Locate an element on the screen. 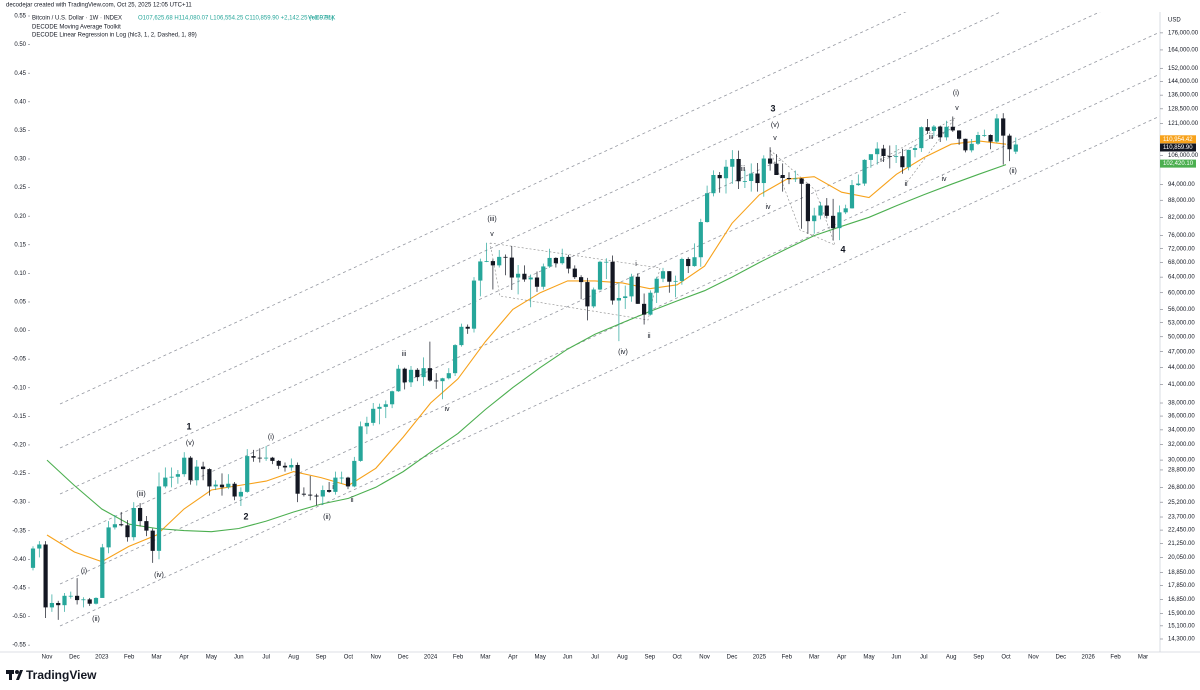 This screenshot has width=1200, height=690. y-tick-label: 47,000.00 is located at coordinates (1181, 352).